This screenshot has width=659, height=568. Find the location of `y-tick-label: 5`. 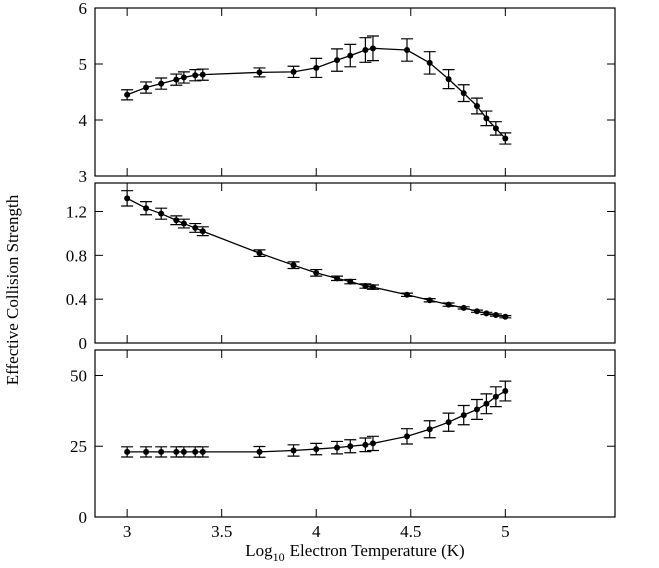

y-tick-label: 5 is located at coordinates (83, 64).